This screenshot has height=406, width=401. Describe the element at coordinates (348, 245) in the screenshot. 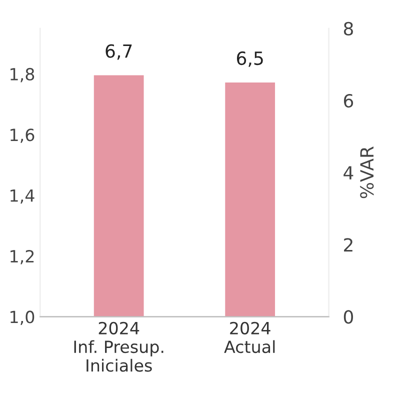

I see `y2-tick-label: 2` at that location.